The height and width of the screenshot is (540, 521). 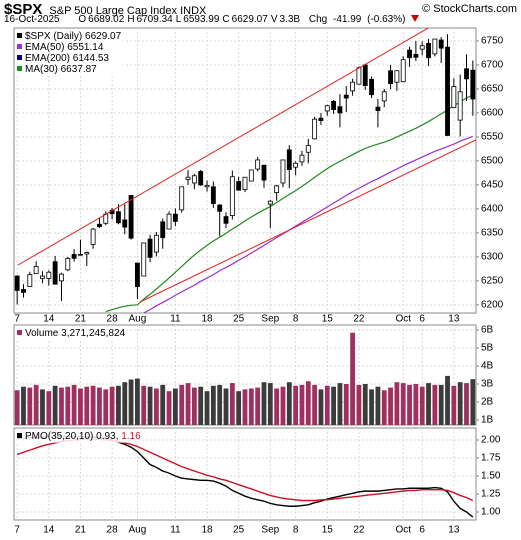 I want to click on legend-entry: MA(30) 6637.87, so click(x=61, y=69).